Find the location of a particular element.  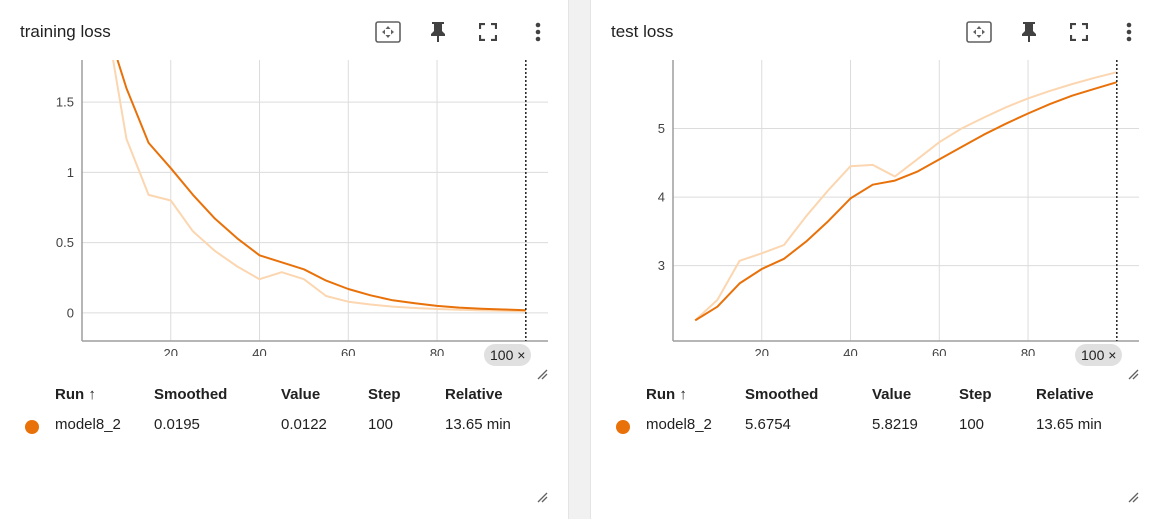

y-tick-label: 3 is located at coordinates (661, 265).